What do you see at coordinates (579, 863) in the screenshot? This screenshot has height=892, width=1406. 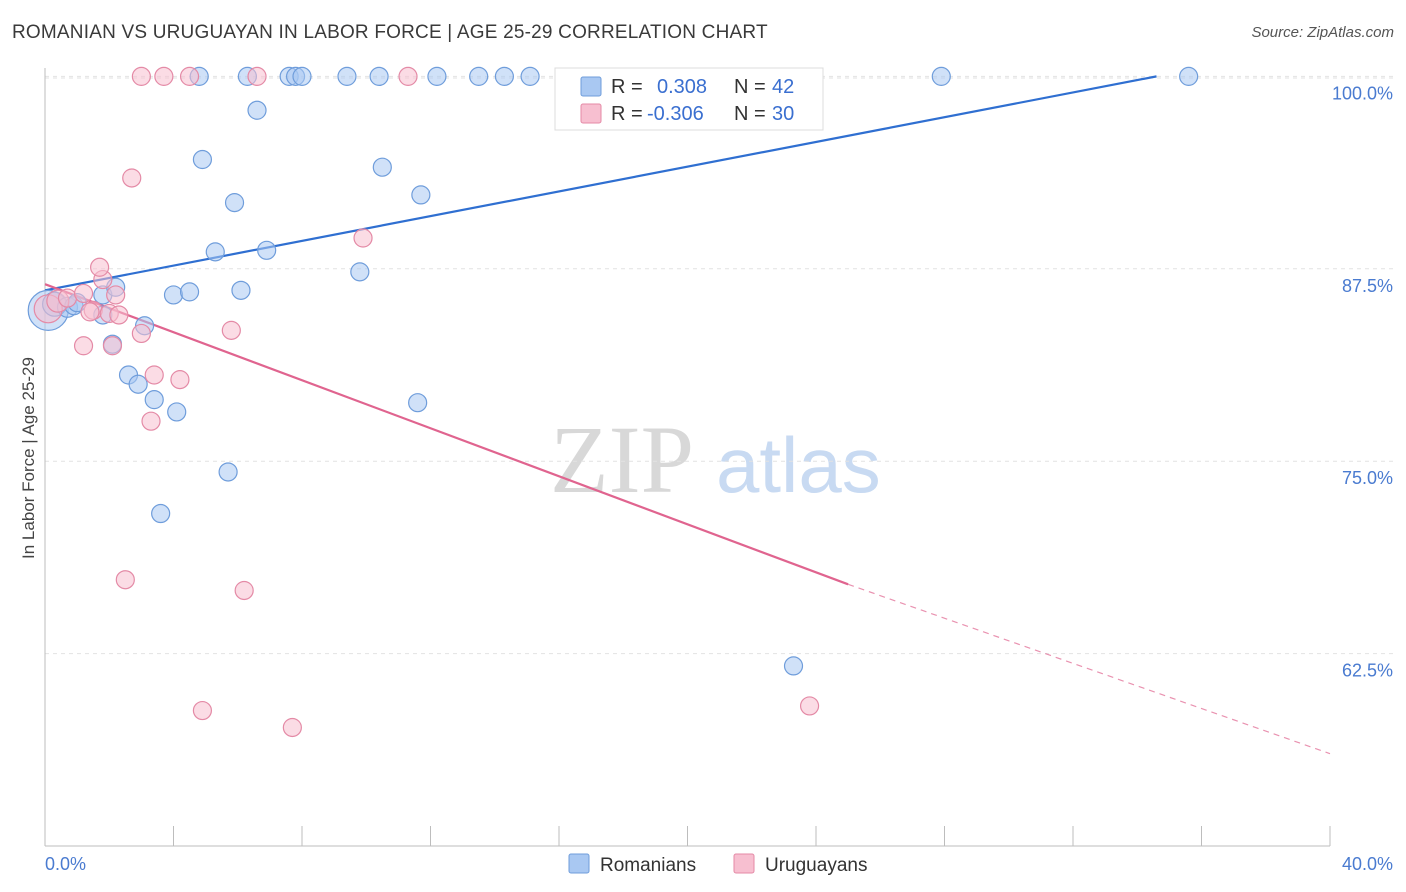 I see `series-legend-swatch-romanians` at bounding box center [579, 863].